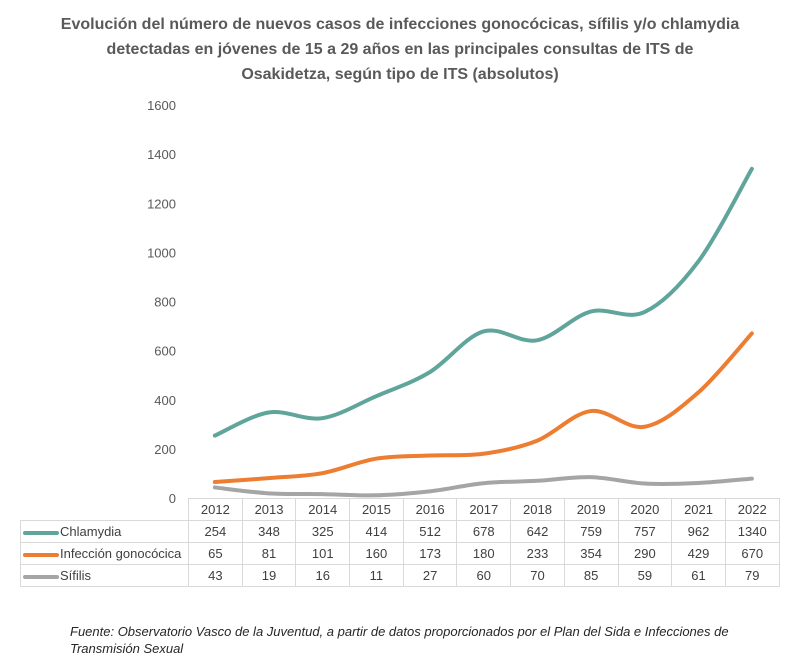 The height and width of the screenshot is (660, 799). What do you see at coordinates (165, 449) in the screenshot?
I see `y-tick-label: 200` at bounding box center [165, 449].